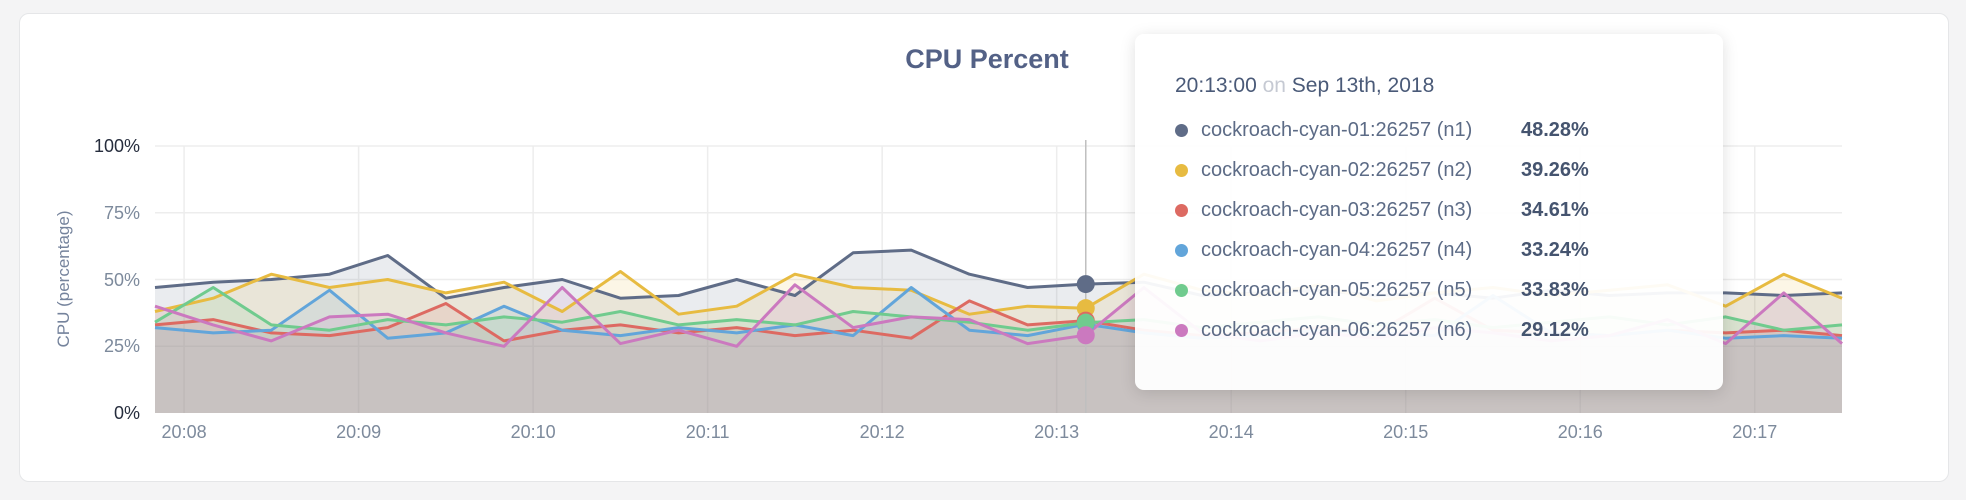  I want to click on tooltip-row: cockroach-cyan-03:26257 (n3) 34.61%, so click(1431, 210).